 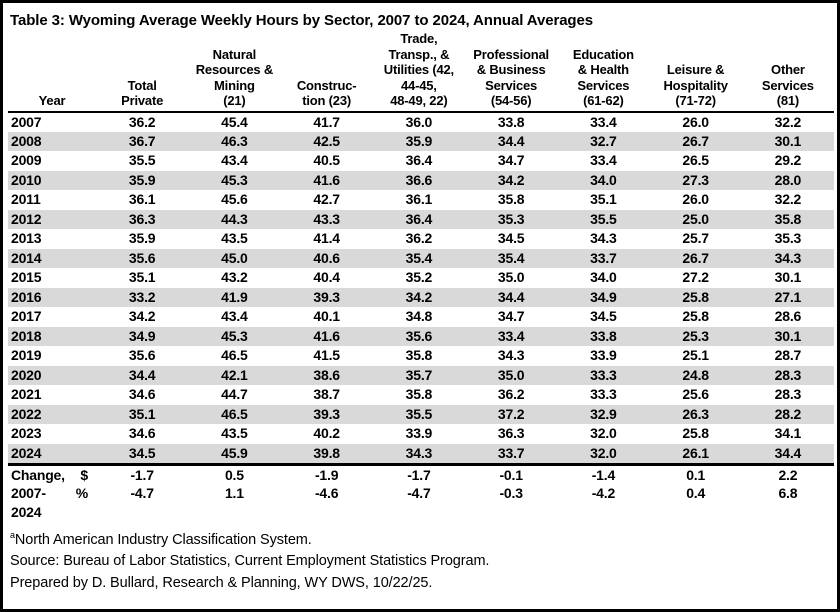 What do you see at coordinates (695, 179) in the screenshot?
I see `value-cell: 27.3` at bounding box center [695, 179].